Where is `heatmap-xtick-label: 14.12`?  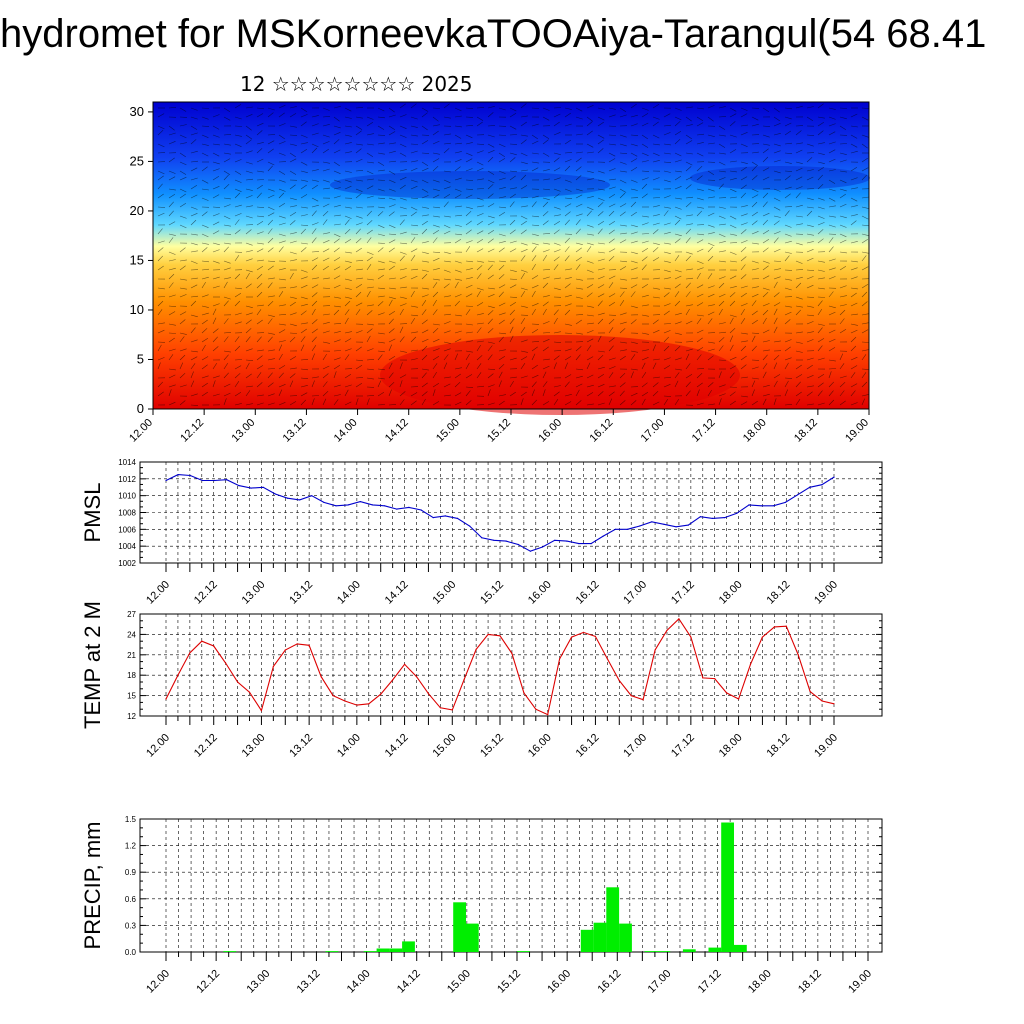 heatmap-xtick-label: 14.12 is located at coordinates (397, 431).